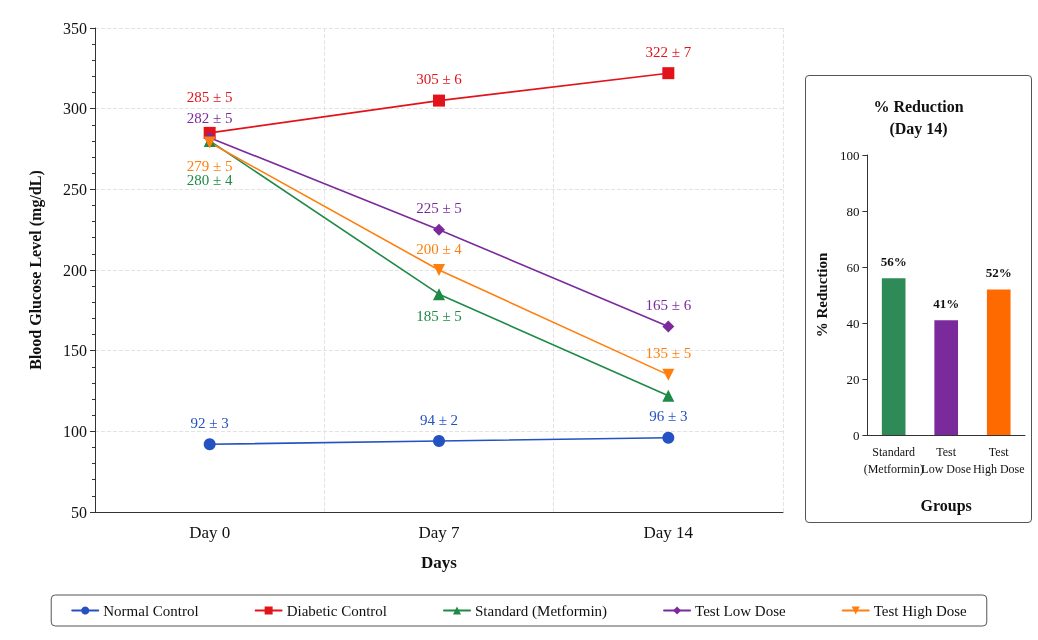  I want to click on x-axis-title: Days, so click(439, 562).